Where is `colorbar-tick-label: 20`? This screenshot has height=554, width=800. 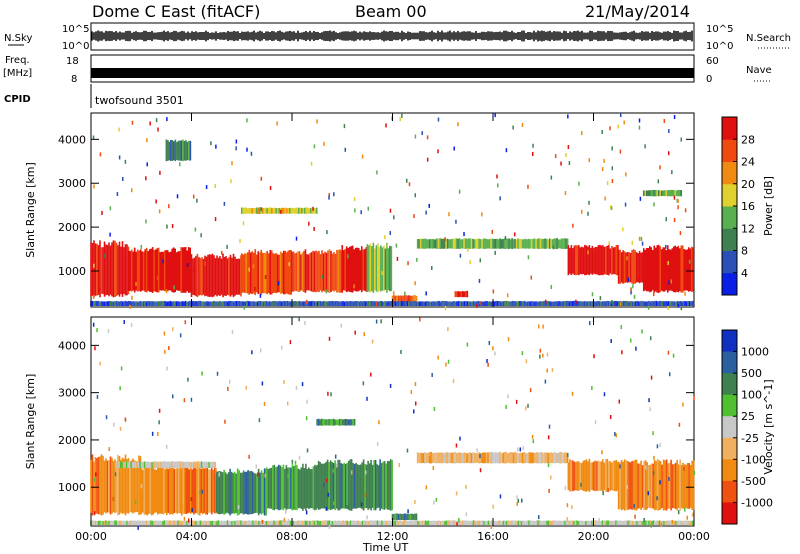
colorbar-tick-label: 20 is located at coordinates (748, 184).